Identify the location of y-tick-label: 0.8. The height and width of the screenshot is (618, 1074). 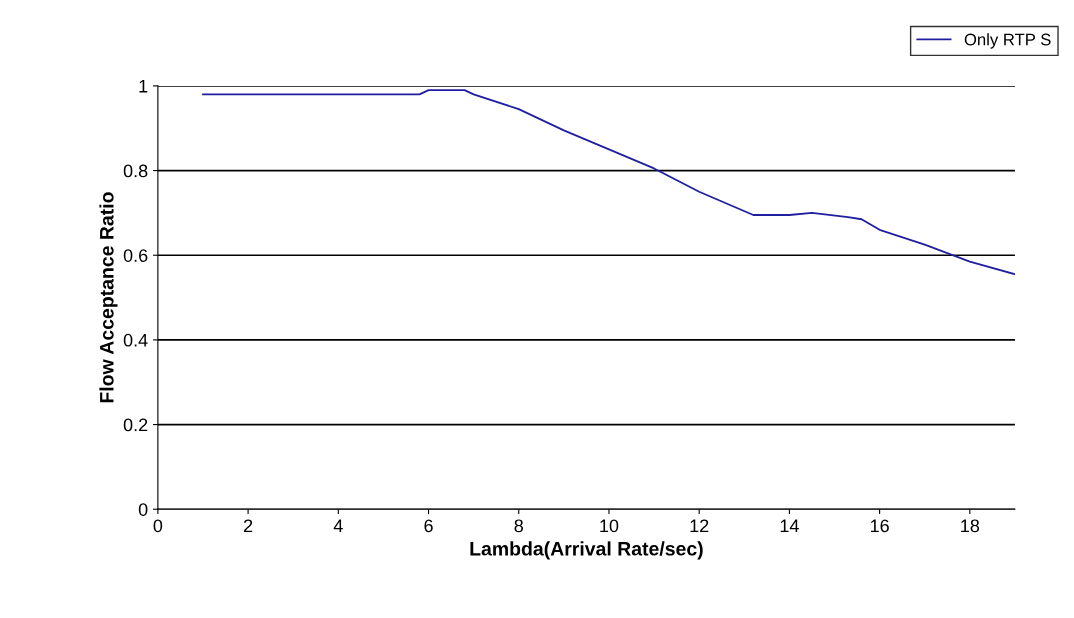
(135, 171).